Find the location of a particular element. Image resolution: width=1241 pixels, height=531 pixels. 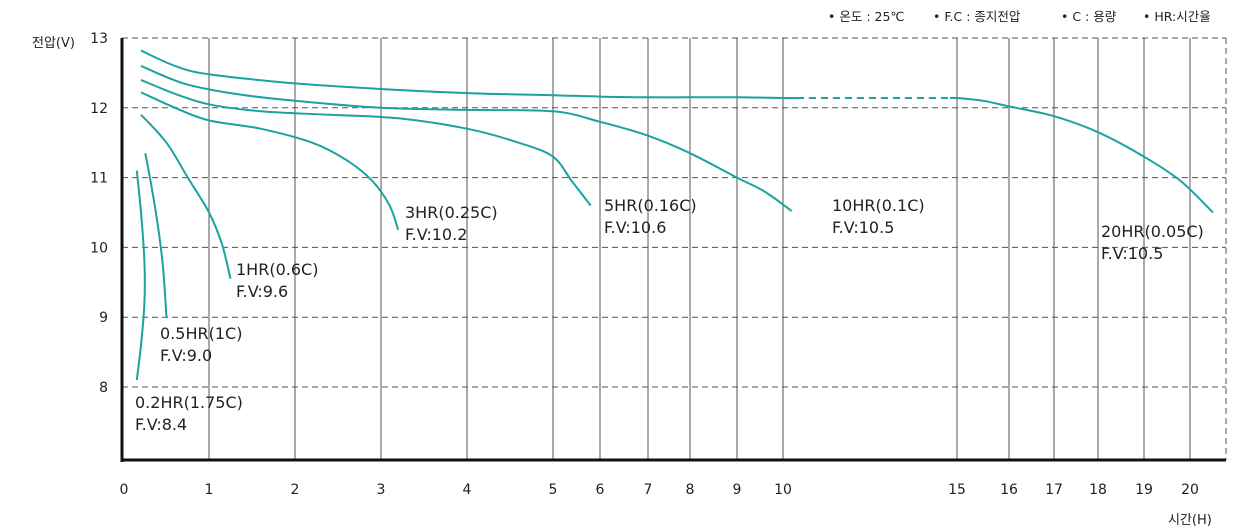

curve-label: F.V:10.2 is located at coordinates (436, 234).